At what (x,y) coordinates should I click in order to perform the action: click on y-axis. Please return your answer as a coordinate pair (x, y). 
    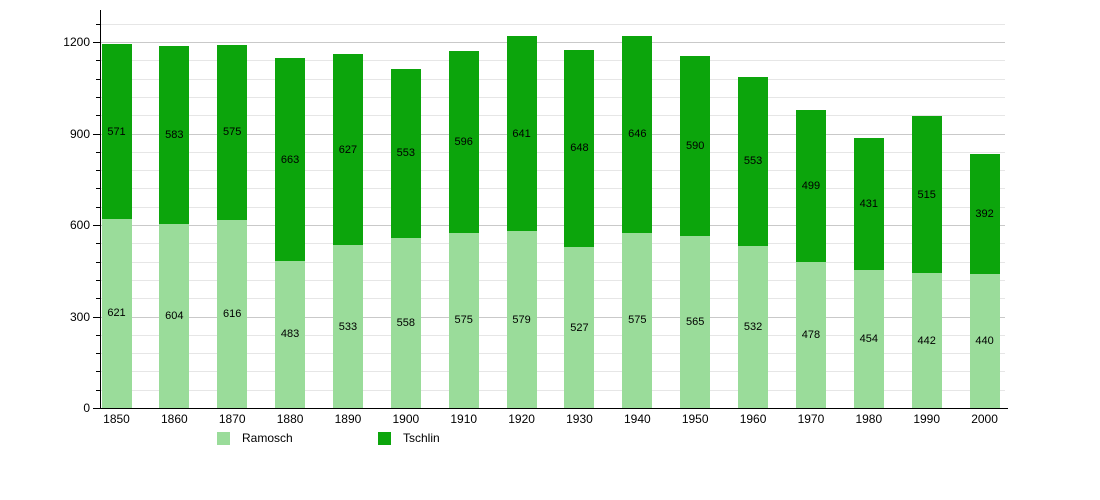
    Looking at the image, I should click on (100, 209).